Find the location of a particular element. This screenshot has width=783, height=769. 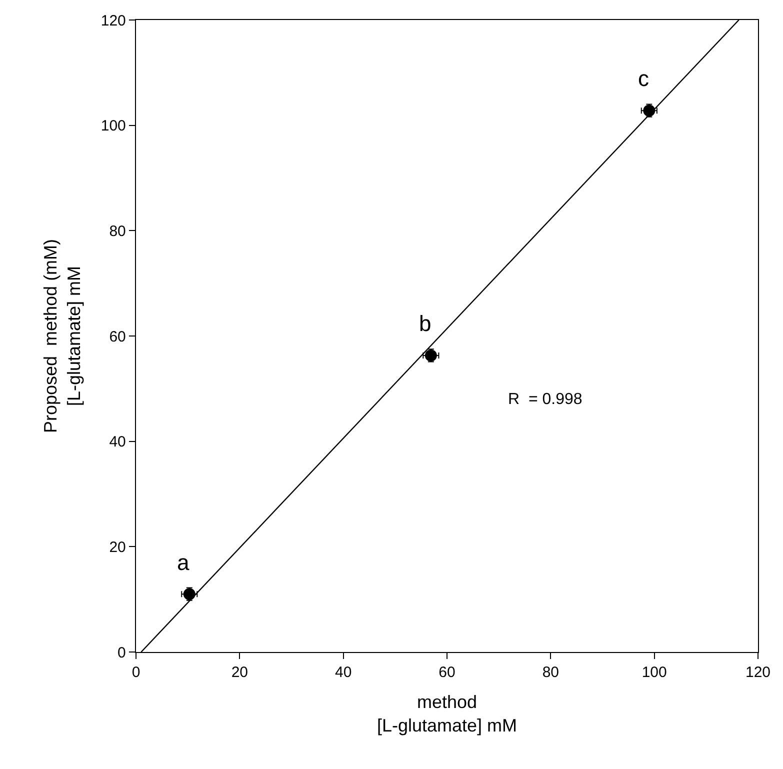

y-tick-label: 120 is located at coordinates (113, 21).